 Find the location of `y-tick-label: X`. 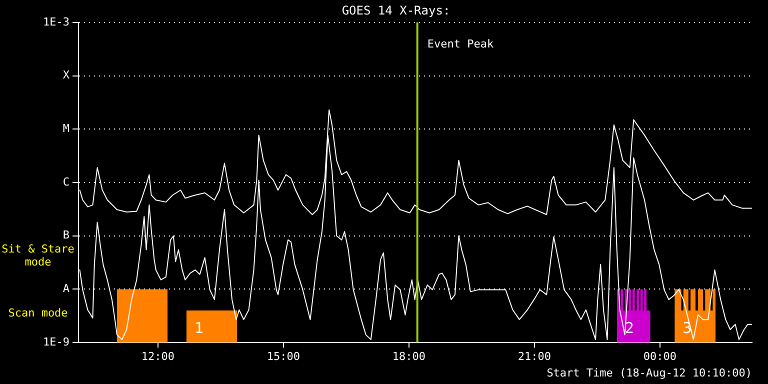

y-tick-label: X is located at coordinates (66, 75).